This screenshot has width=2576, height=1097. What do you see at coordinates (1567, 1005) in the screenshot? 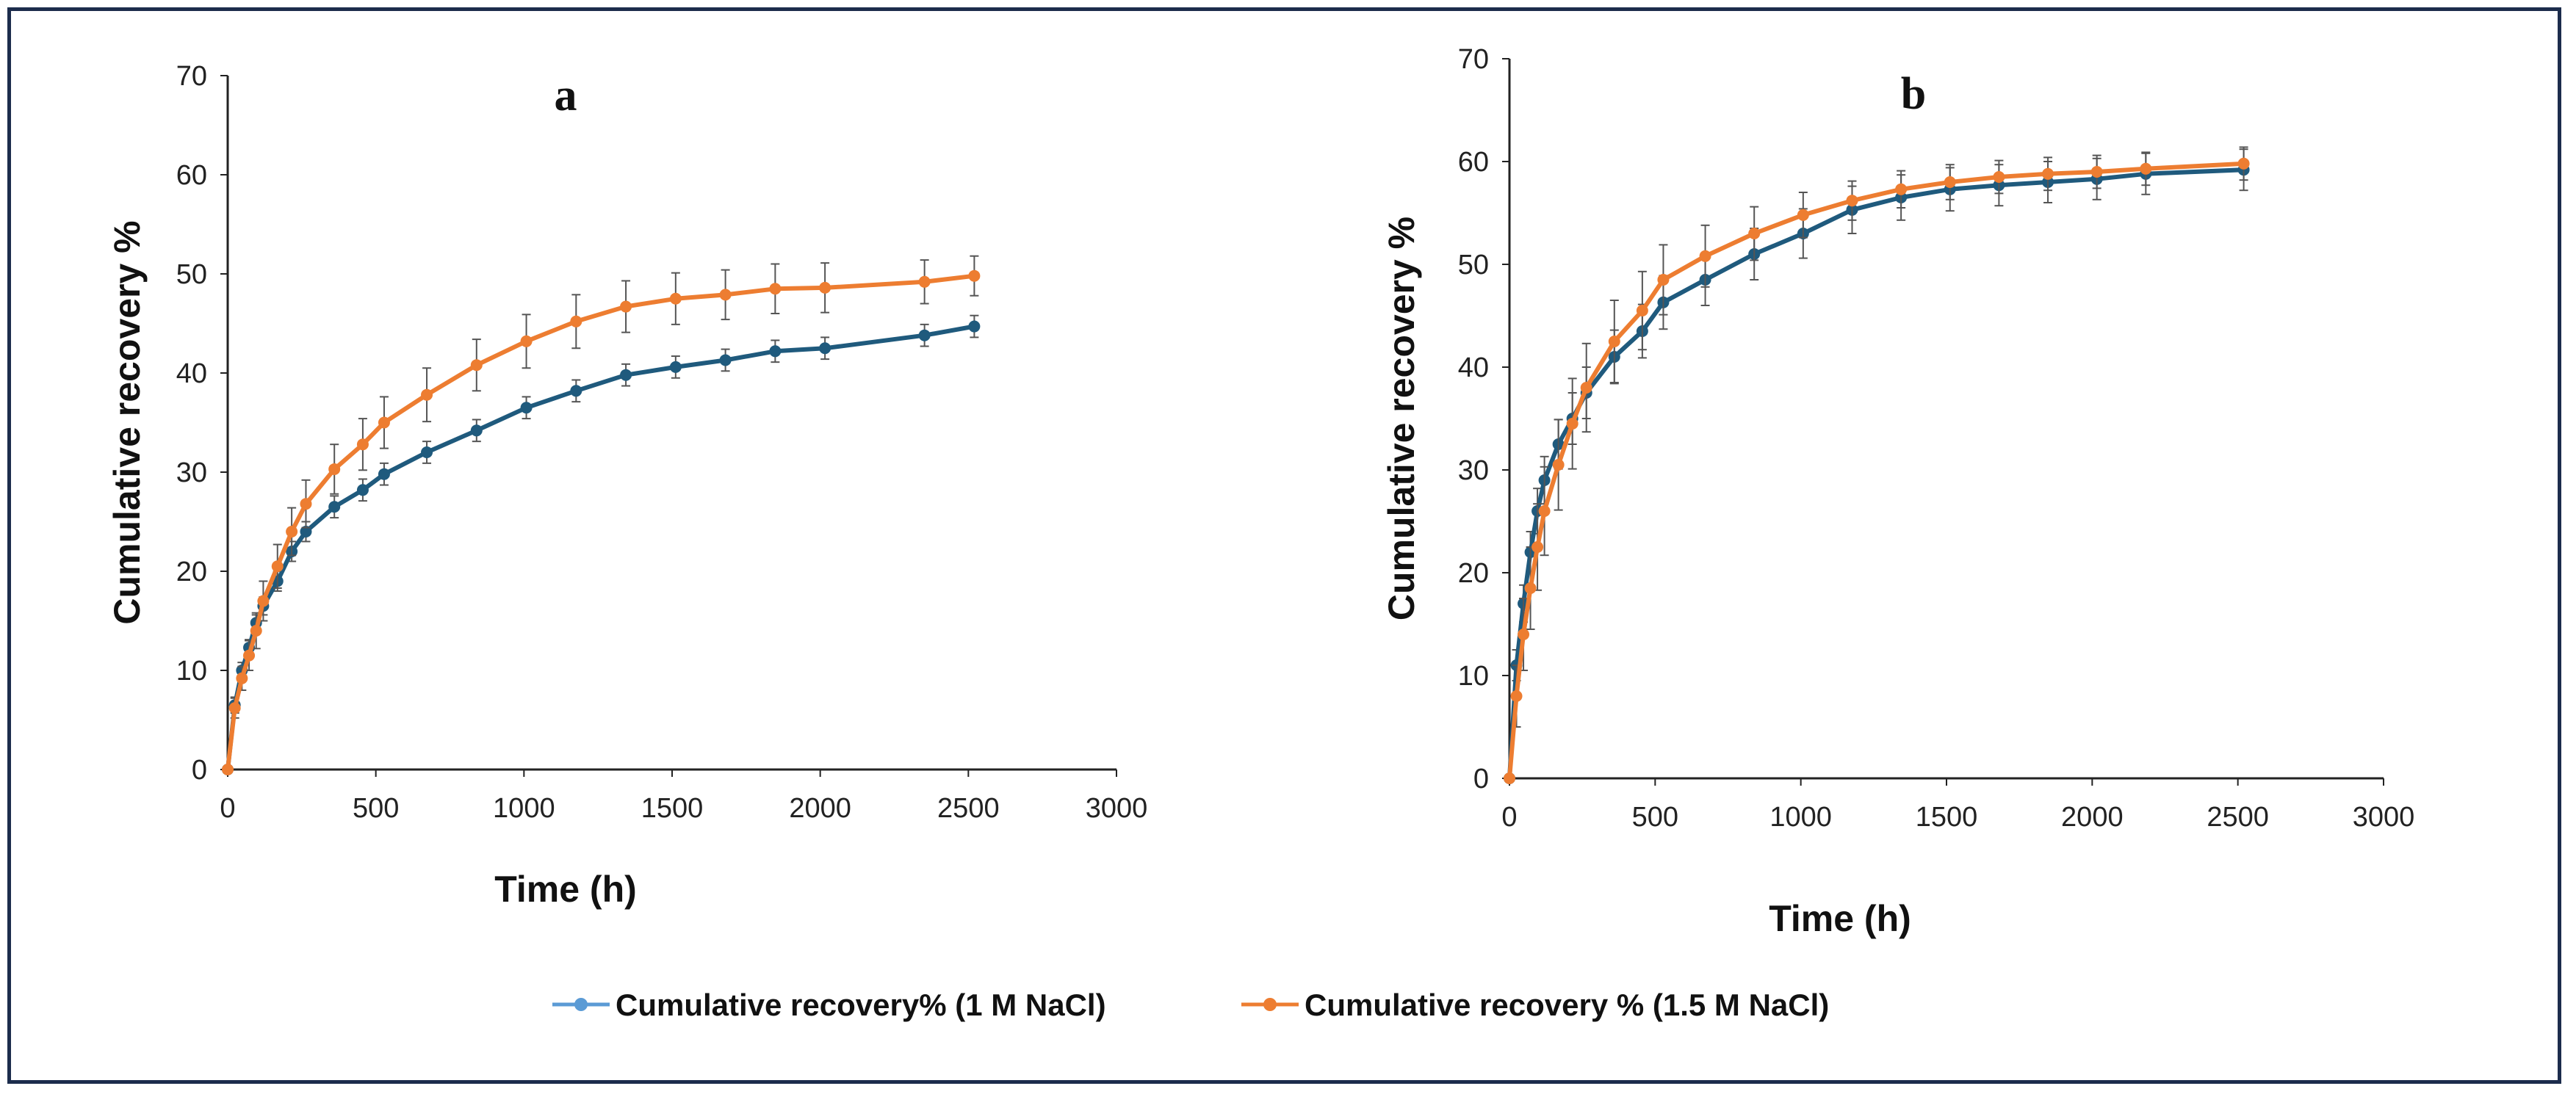
I see `legend-label-series-2: Cumulative recovery % (1.5 M NaCl)` at bounding box center [1567, 1005].